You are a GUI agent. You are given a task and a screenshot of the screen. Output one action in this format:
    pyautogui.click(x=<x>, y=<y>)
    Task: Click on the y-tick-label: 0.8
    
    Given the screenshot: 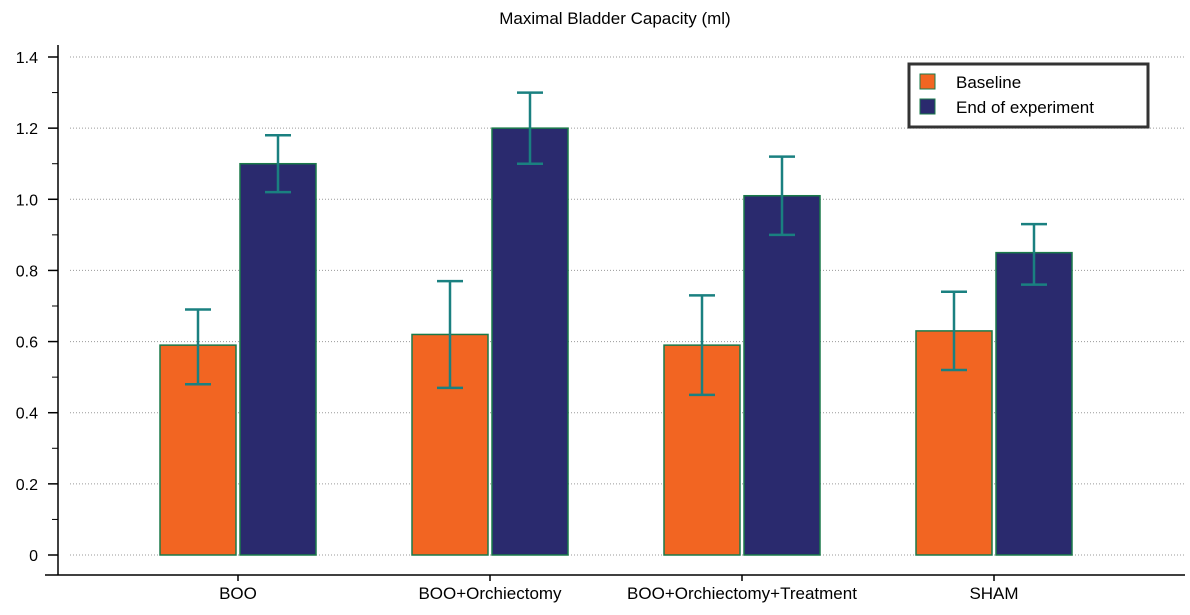 What is the action you would take?
    pyautogui.click(x=27, y=271)
    